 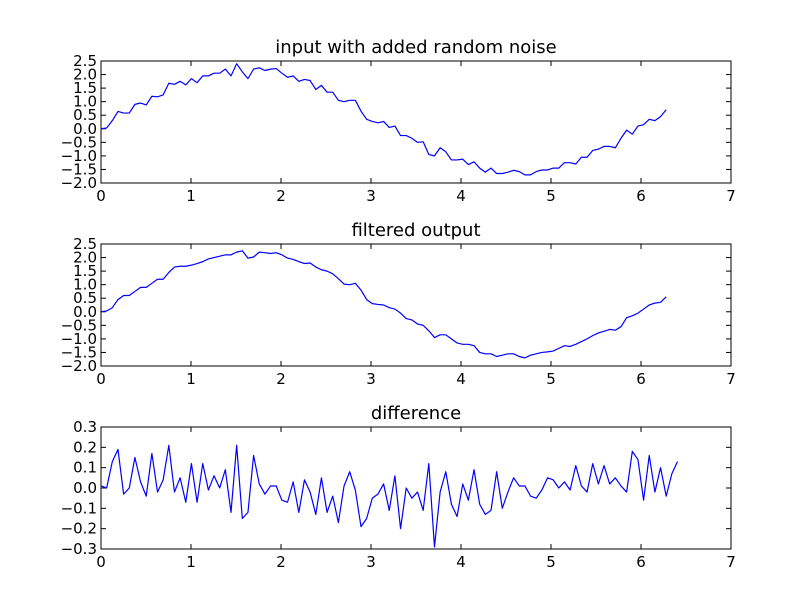 What do you see at coordinates (85, 447) in the screenshot?
I see `y-tick-label: 0.2` at bounding box center [85, 447].